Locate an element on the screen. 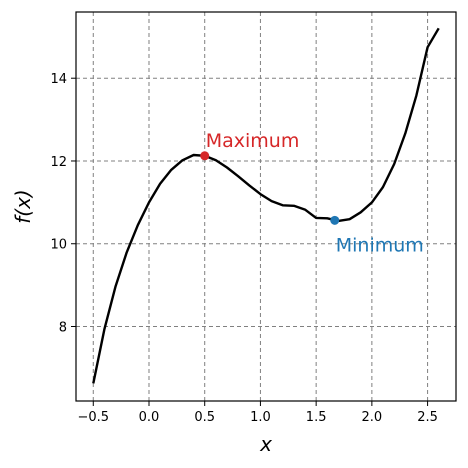  minimum-point is located at coordinates (335, 220).